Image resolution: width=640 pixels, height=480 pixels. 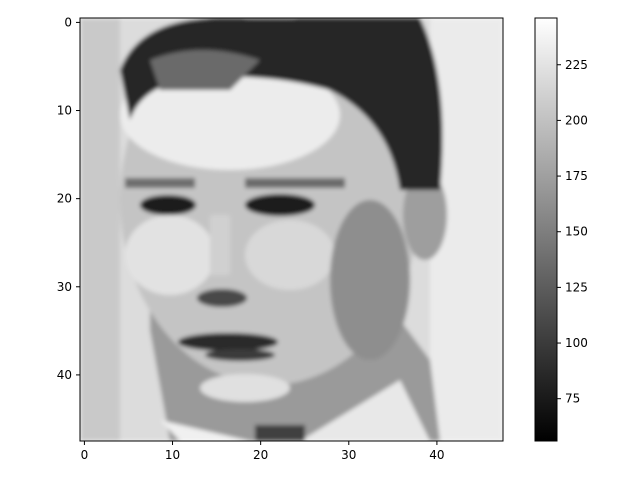 I want to click on colorbar, so click(x=546, y=229).